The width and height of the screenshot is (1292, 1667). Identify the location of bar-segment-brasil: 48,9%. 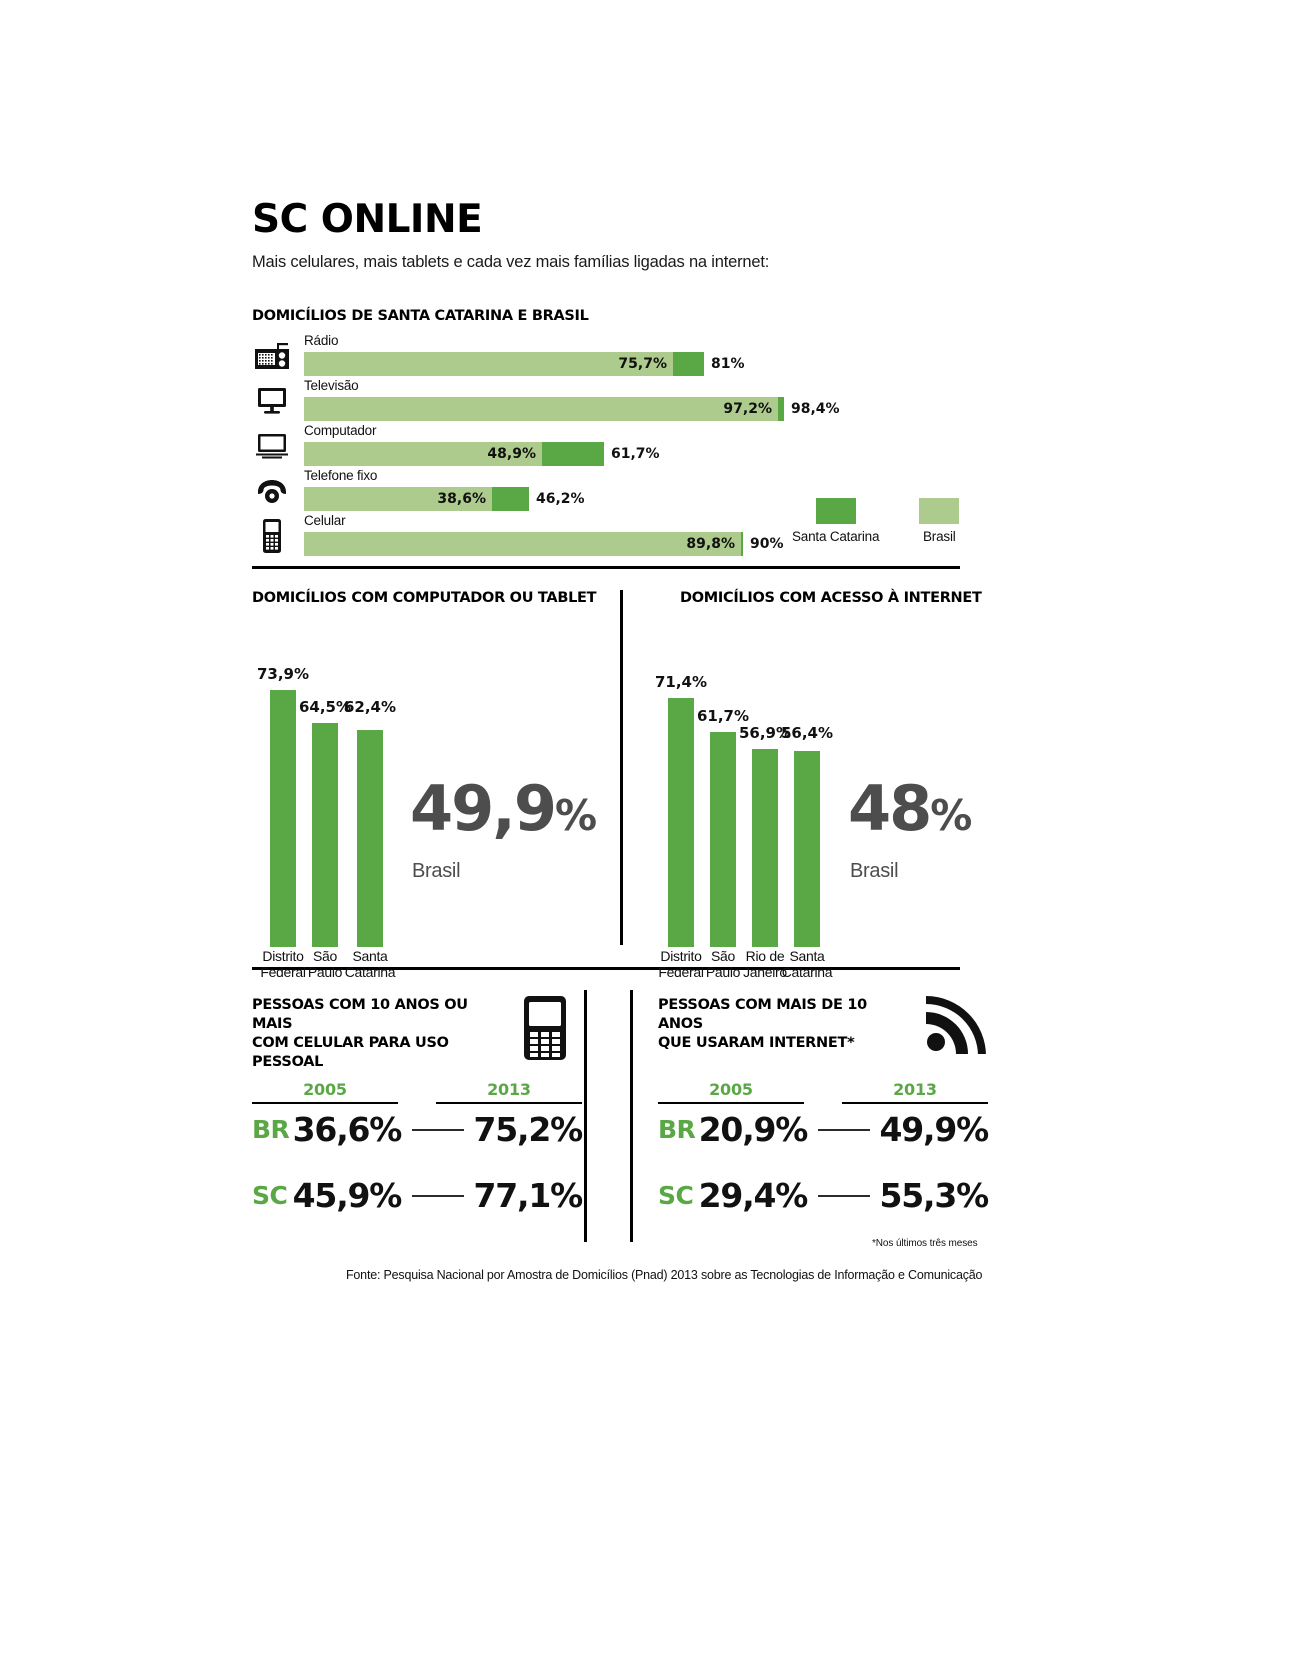
(423, 454).